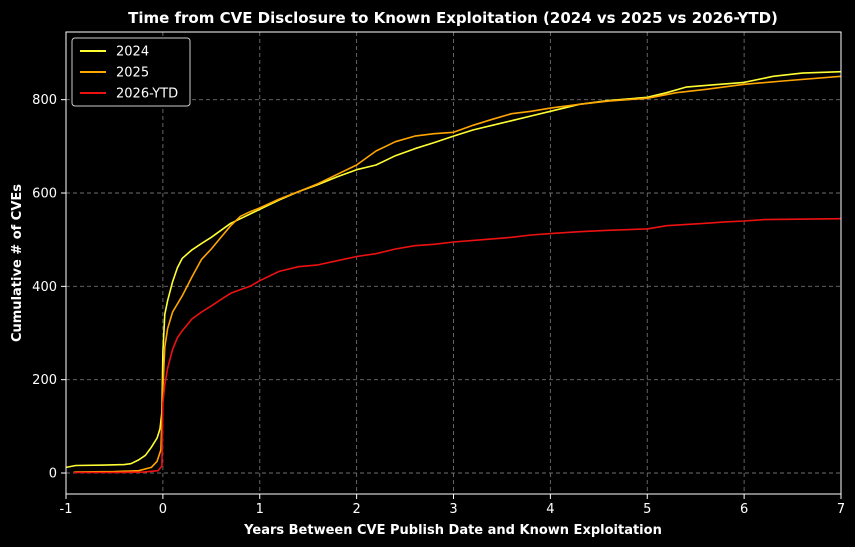  Describe the element at coordinates (550, 509) in the screenshot. I see `x-tick-label: 4` at that location.